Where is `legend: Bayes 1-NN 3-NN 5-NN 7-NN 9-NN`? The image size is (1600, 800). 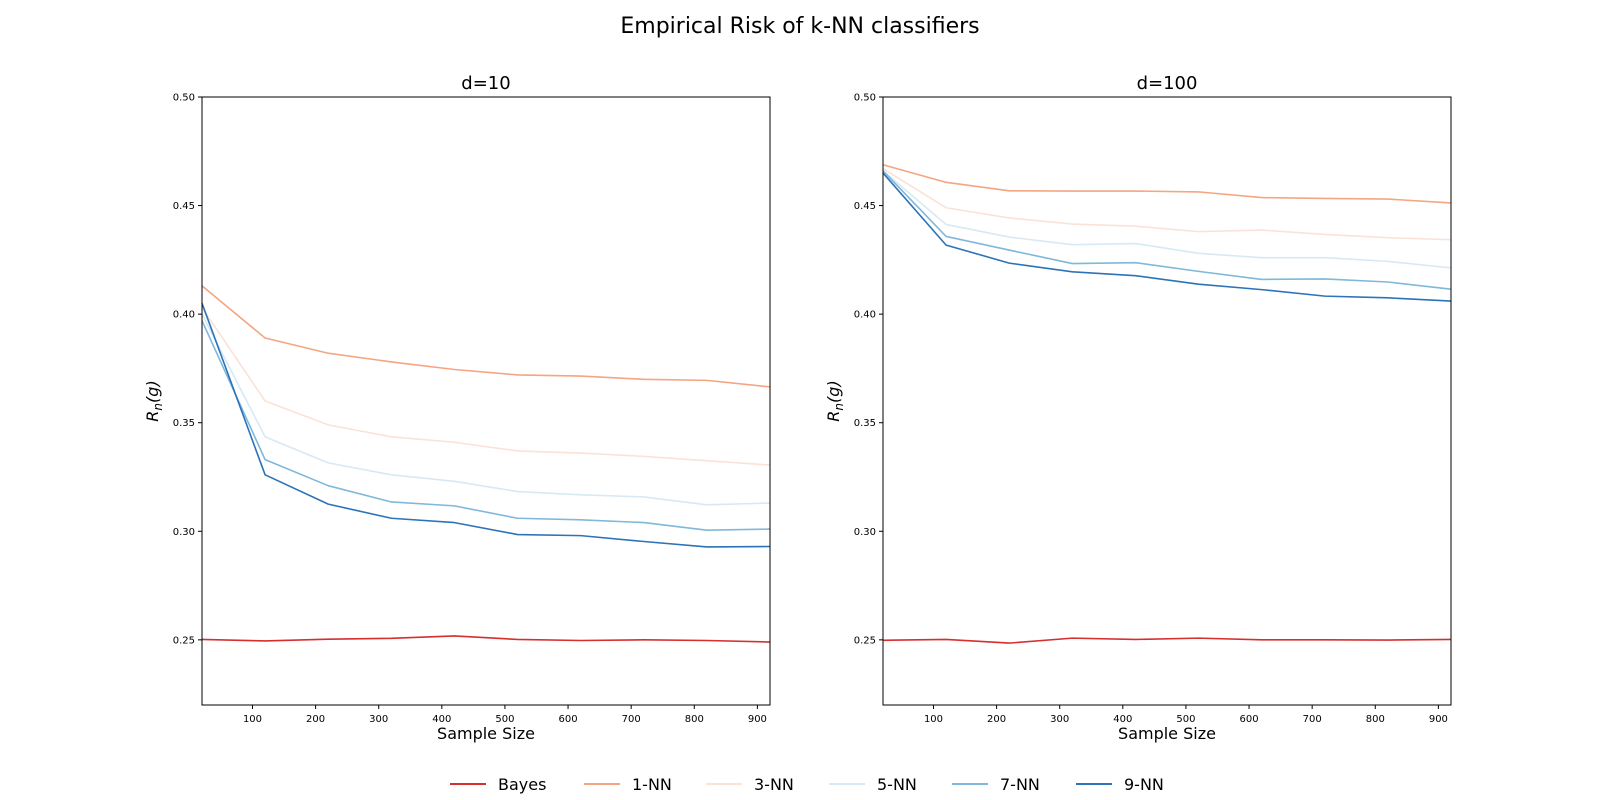 legend: Bayes 1-NN 3-NN 5-NN 7-NN 9-NN is located at coordinates (807, 784).